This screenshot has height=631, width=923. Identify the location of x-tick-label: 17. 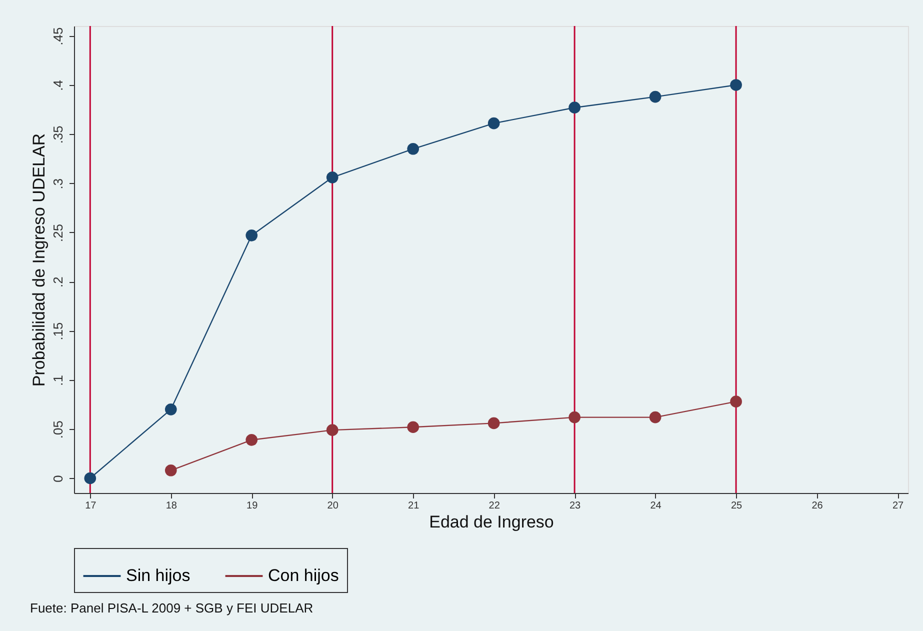
(91, 506).